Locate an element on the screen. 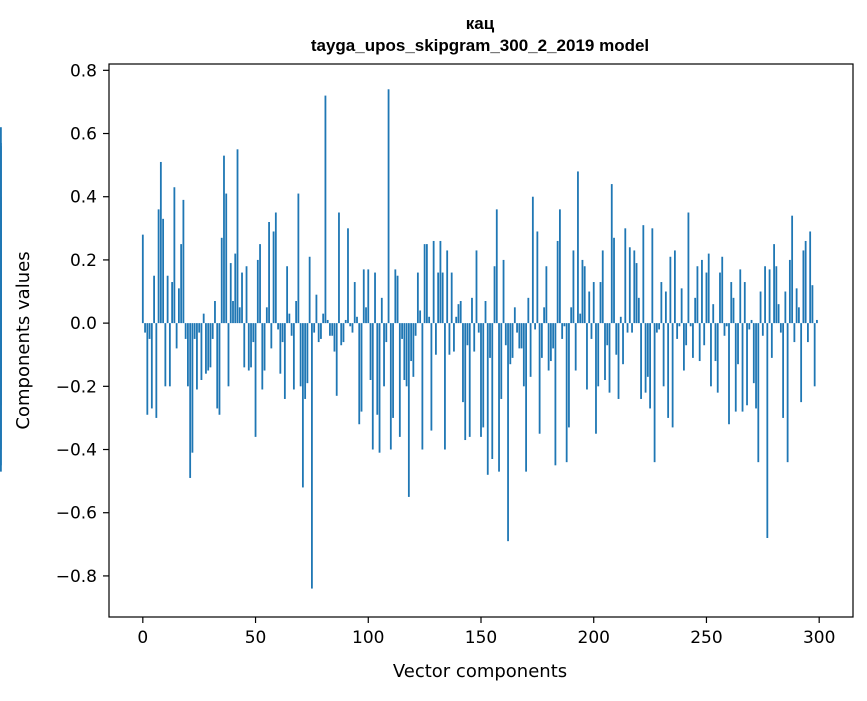 Image resolution: width=867 pixels, height=701 pixels. x-axis-ticks: 0 50 100 150 200 250 300 is located at coordinates (486, 632).